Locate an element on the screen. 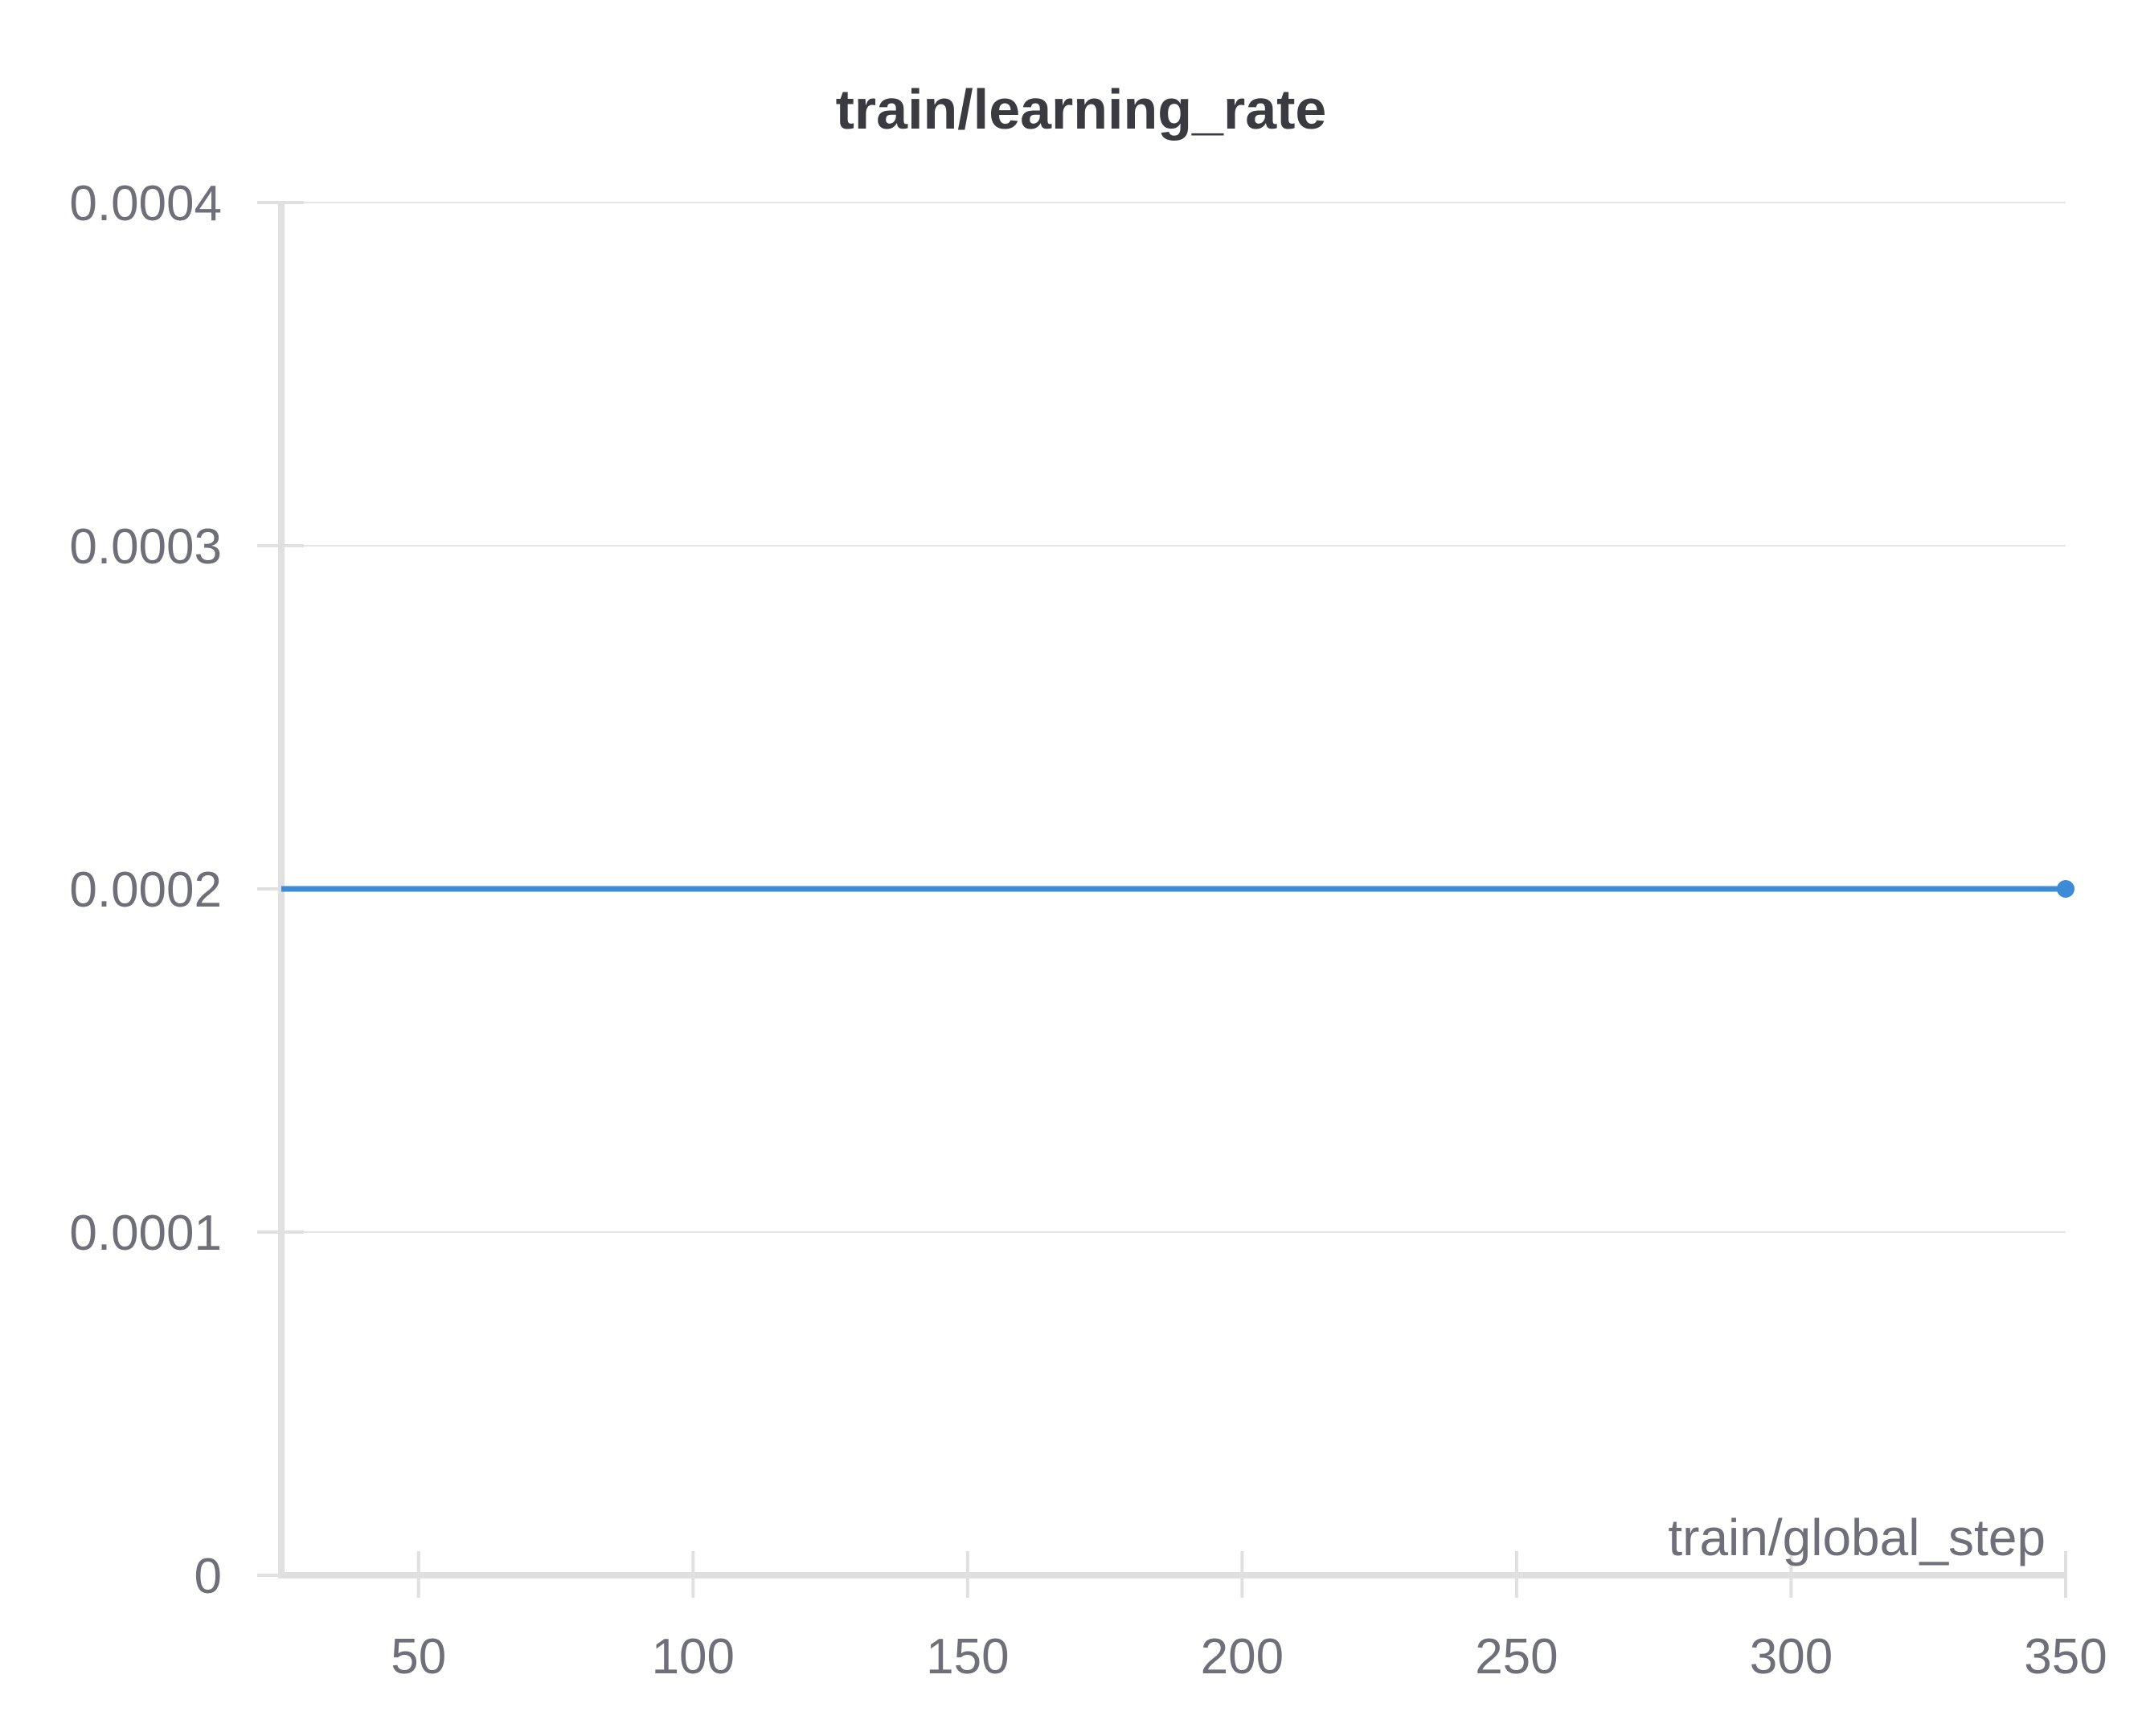  y-tick-label: 0.0001 is located at coordinates (145, 1233).